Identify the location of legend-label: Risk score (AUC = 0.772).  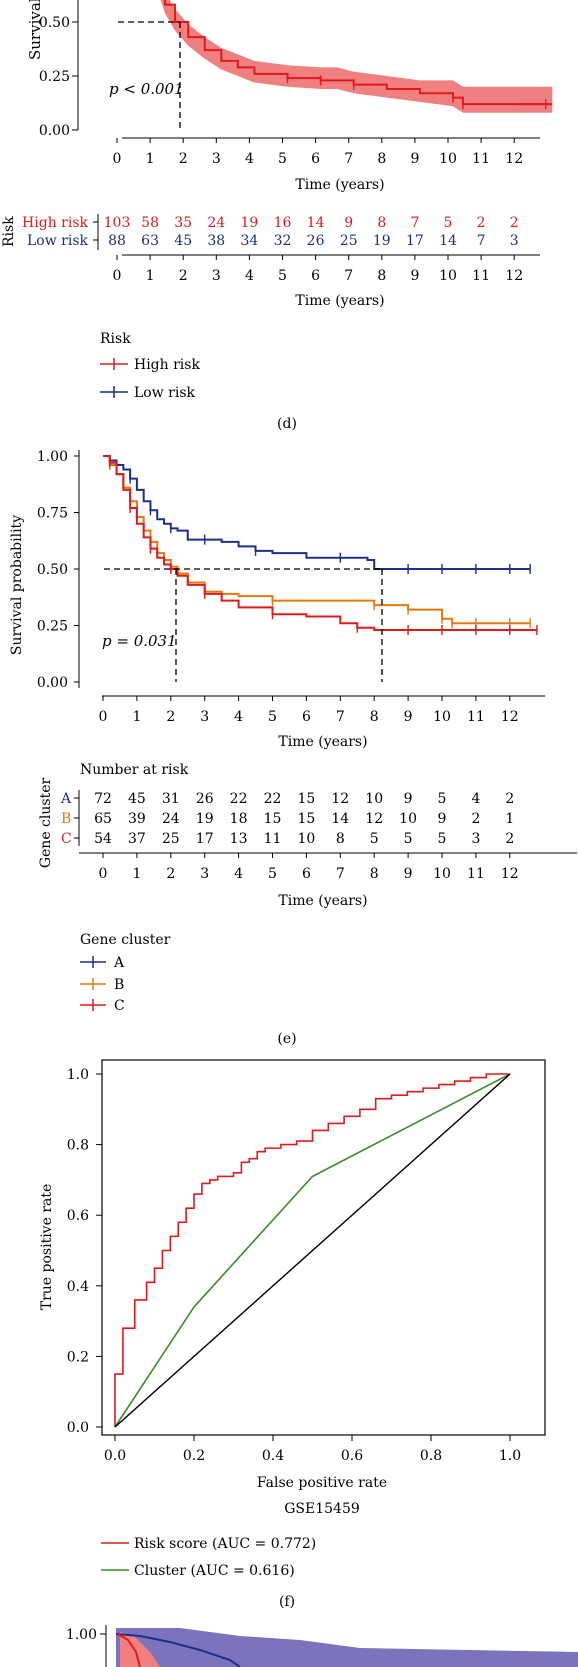
(225, 1544).